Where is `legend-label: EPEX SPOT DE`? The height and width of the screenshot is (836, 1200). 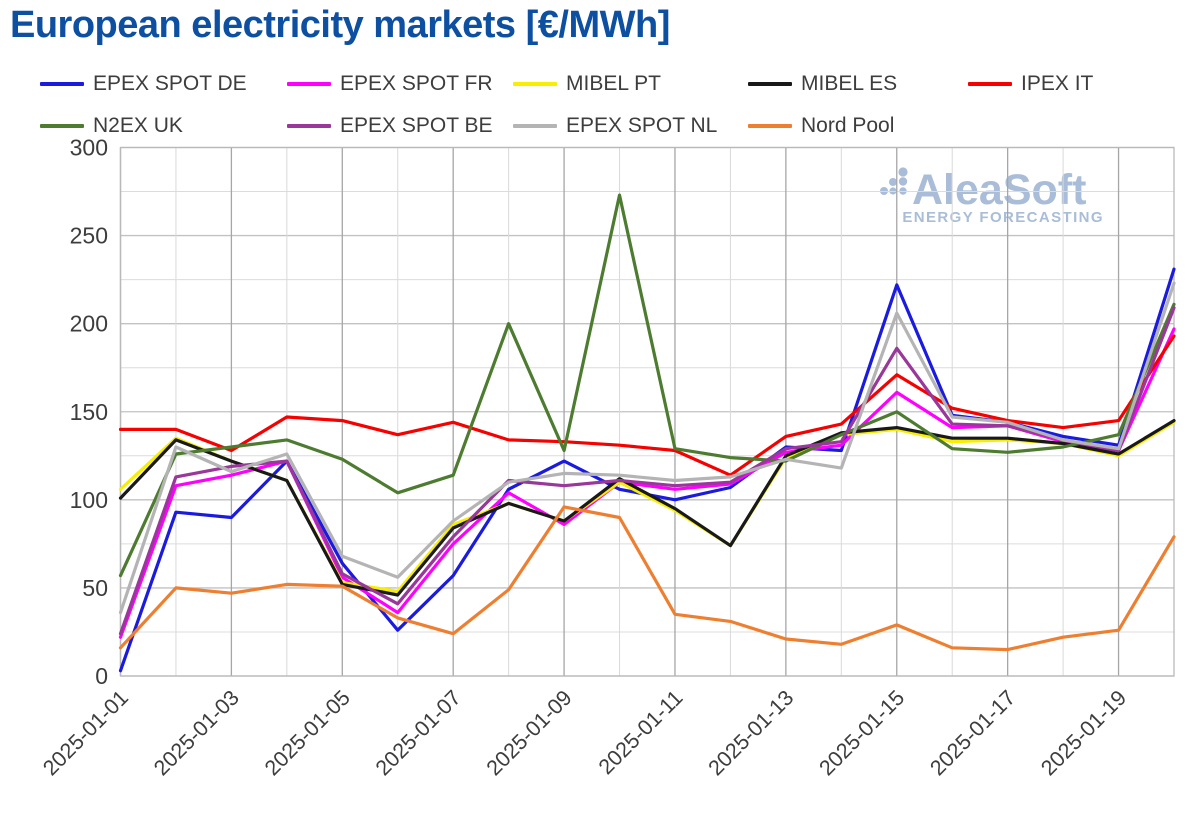
legend-label: EPEX SPOT DE is located at coordinates (170, 83).